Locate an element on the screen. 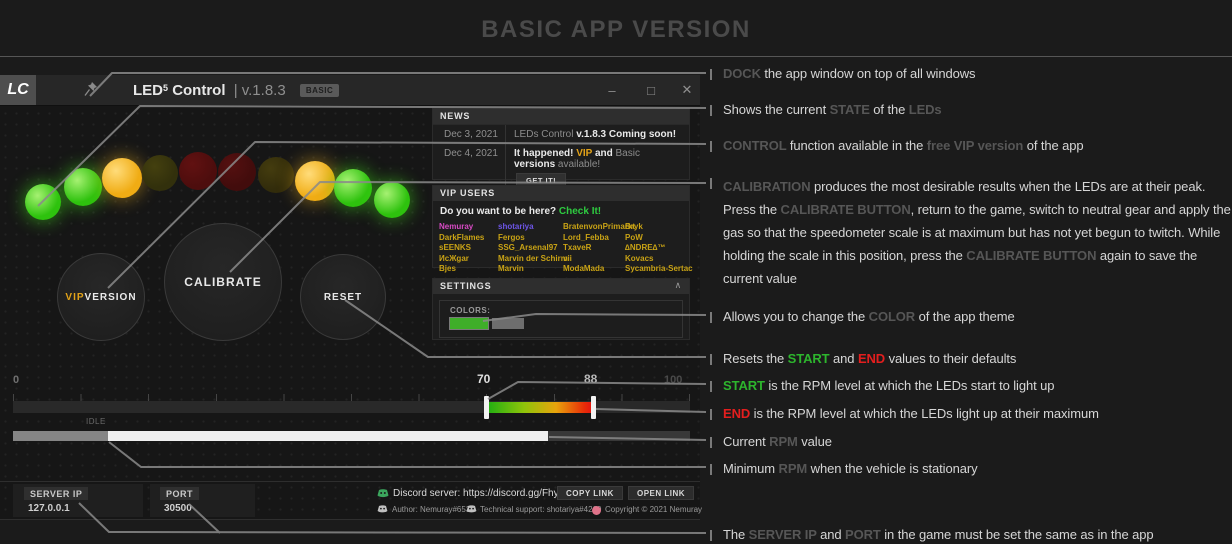  vip-user: BratenvonPrimarkt is located at coordinates (599, 226).